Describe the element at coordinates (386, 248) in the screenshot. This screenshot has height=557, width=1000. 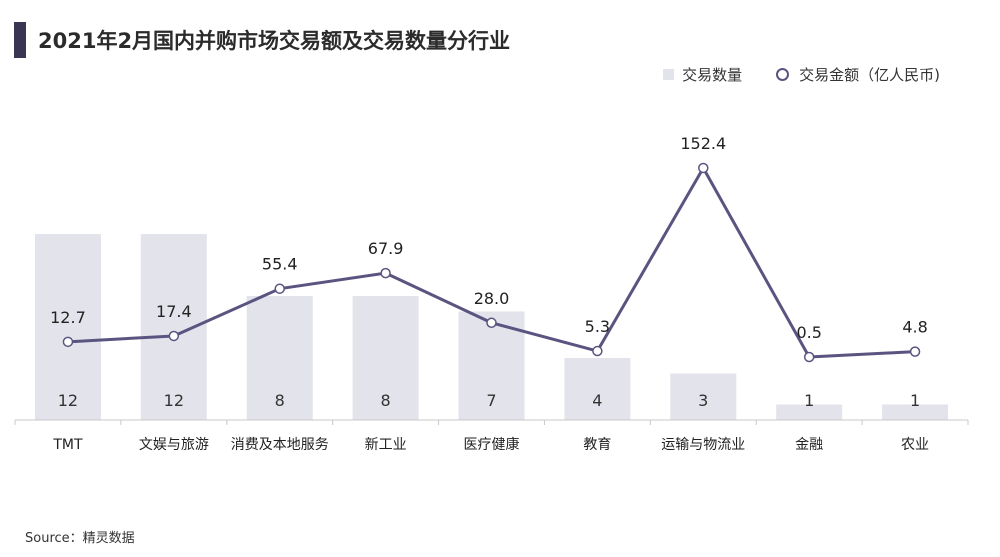
I see `line-value-label-3: 67.9` at that location.